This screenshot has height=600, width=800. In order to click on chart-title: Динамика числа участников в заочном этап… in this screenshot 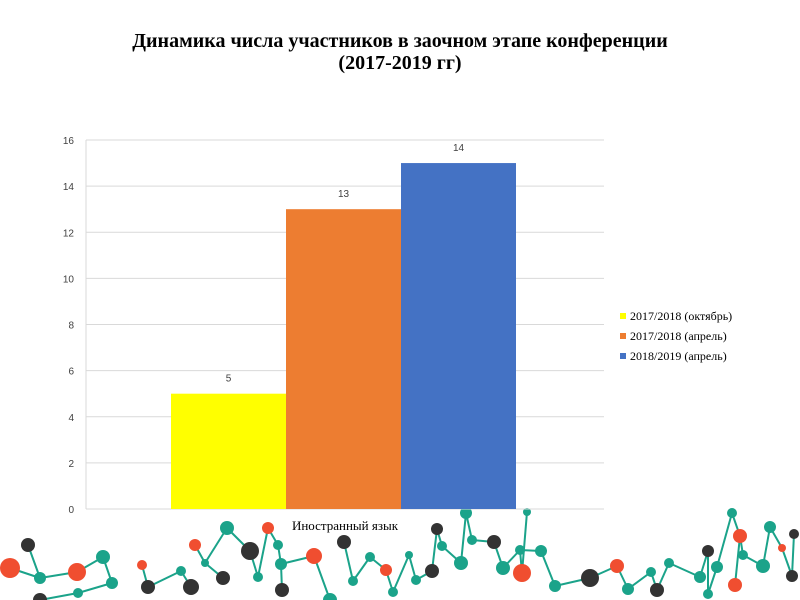, I will do `click(400, 52)`.